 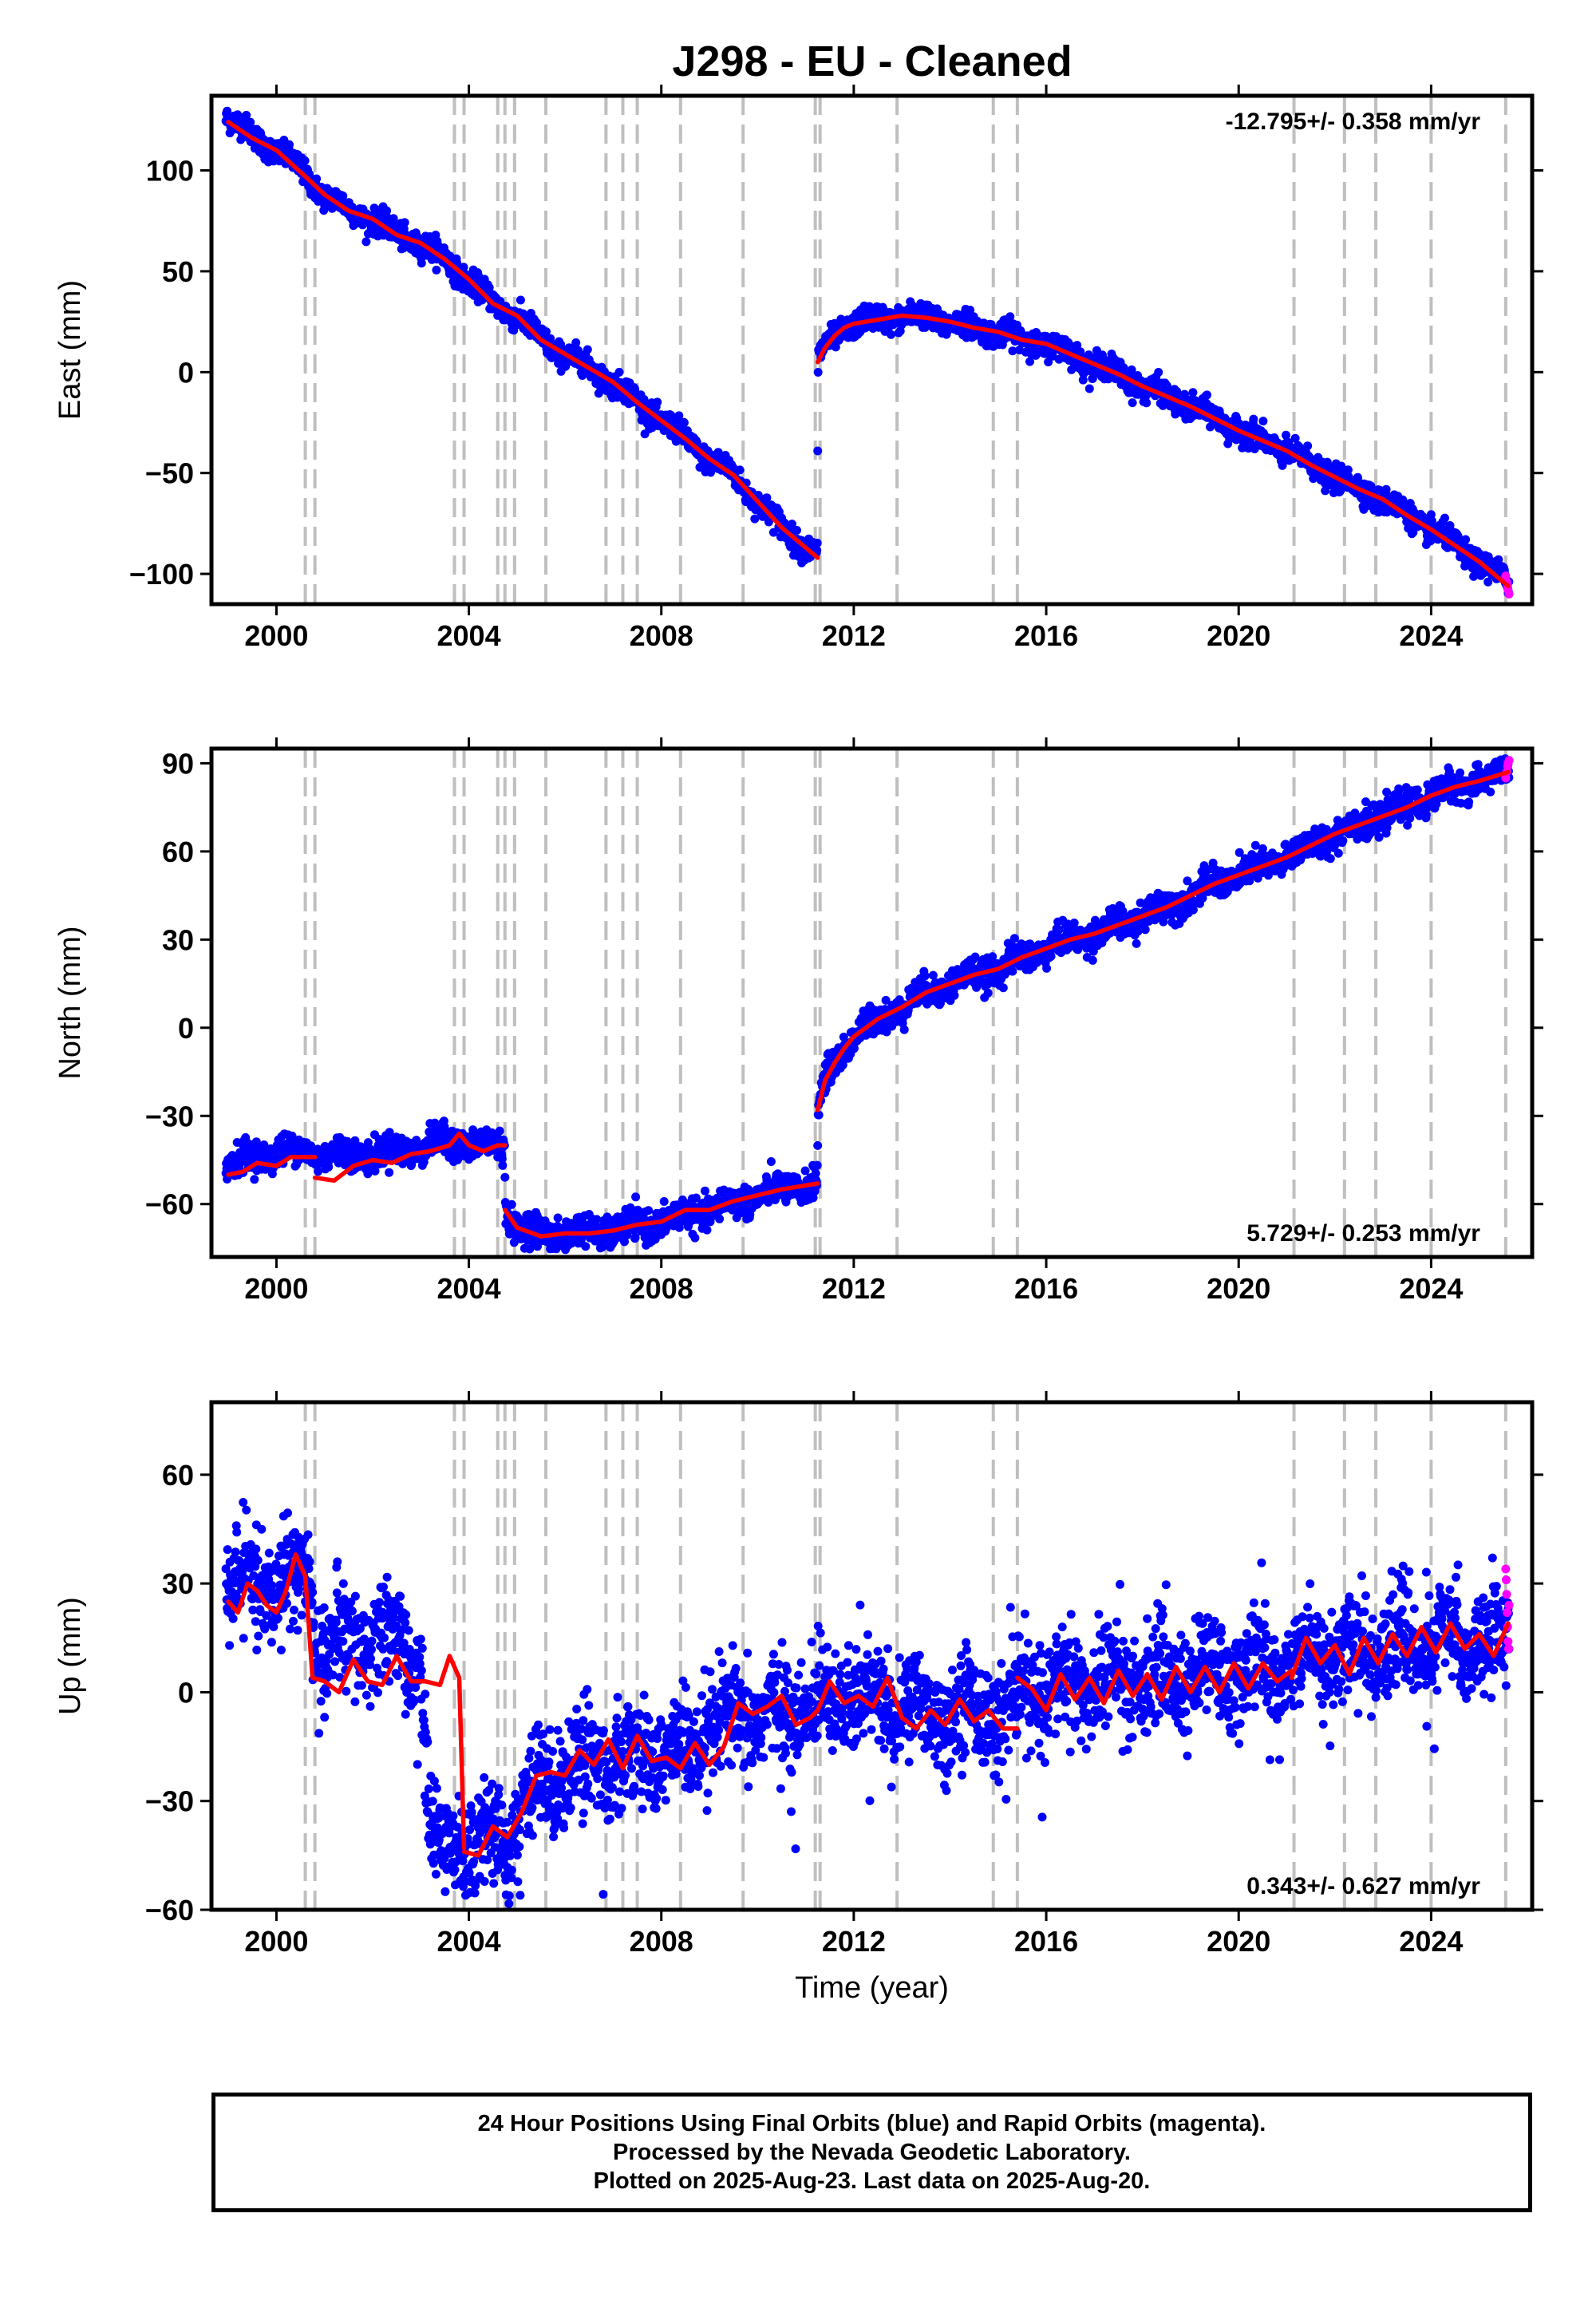 I want to click on east-x-tick-label: 2020, so click(x=1238, y=635).